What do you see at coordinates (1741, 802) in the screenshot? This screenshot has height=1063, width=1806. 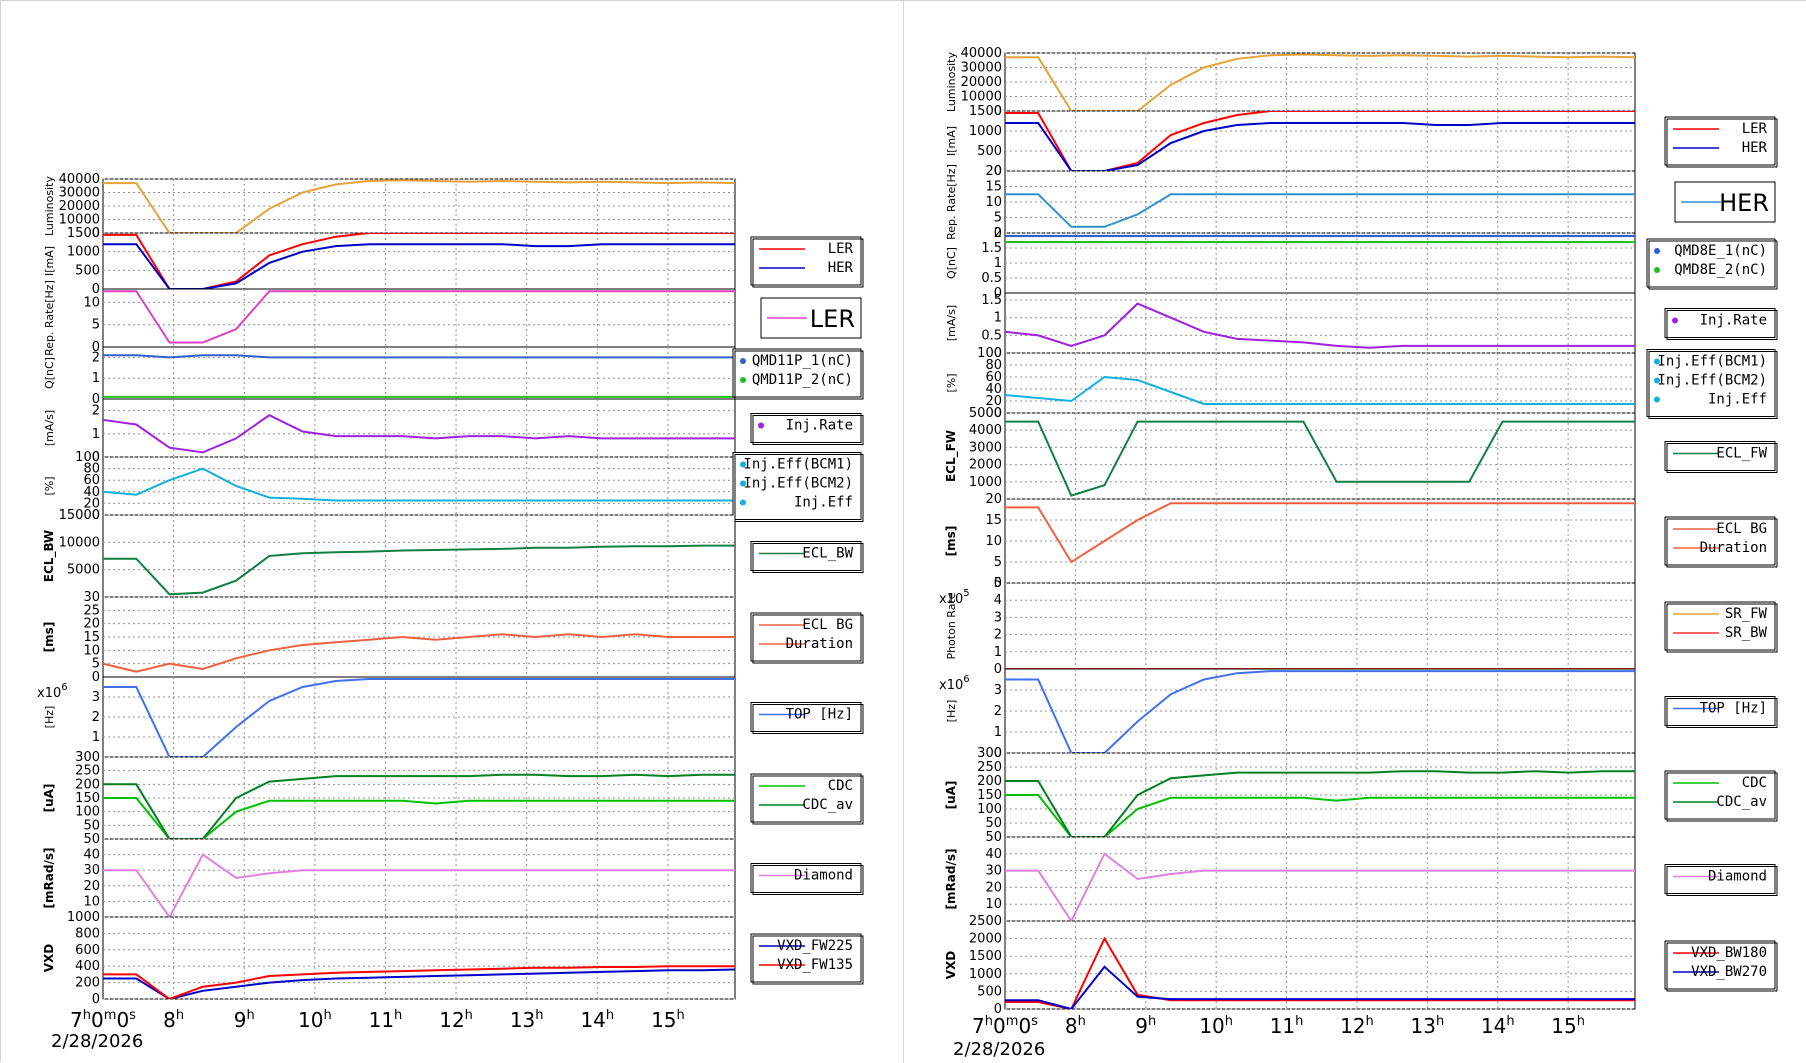 I see `legend-label: CDC_av` at bounding box center [1741, 802].